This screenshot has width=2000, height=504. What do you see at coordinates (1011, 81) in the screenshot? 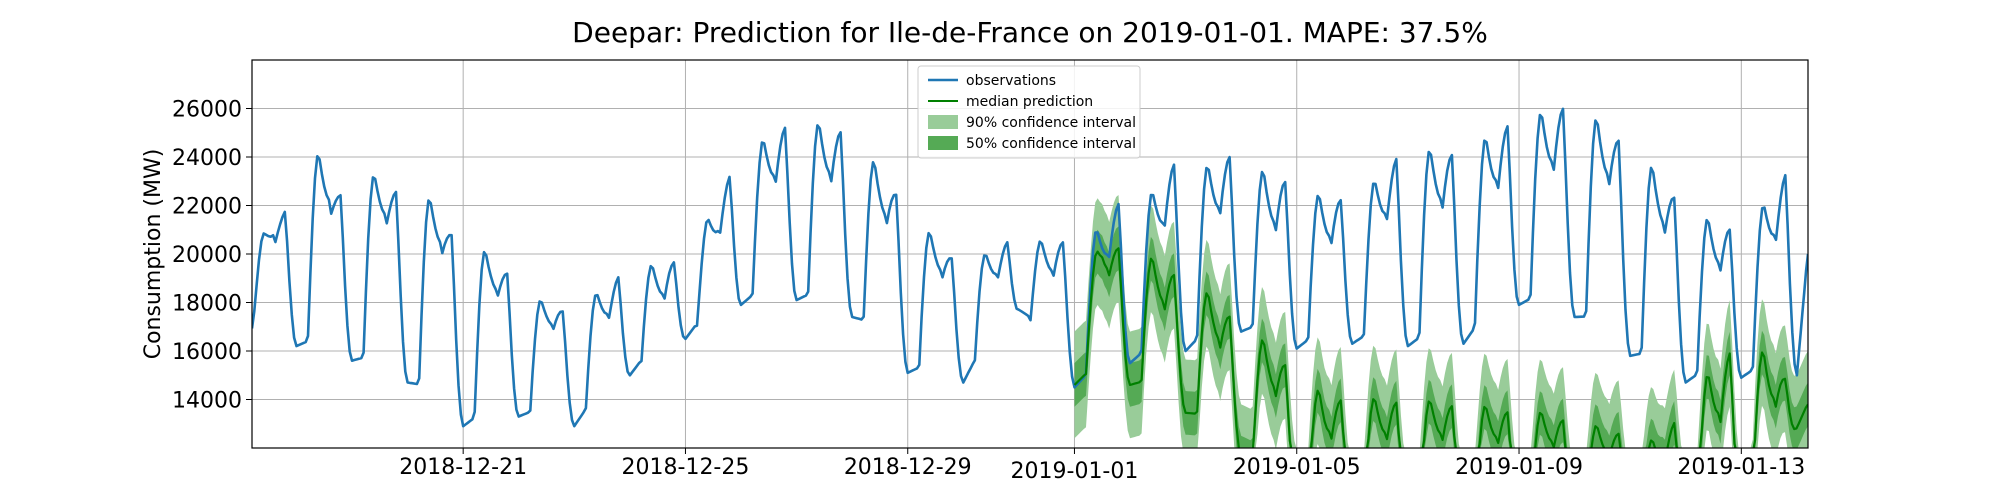
I see `legend-label: observations` at bounding box center [1011, 81].